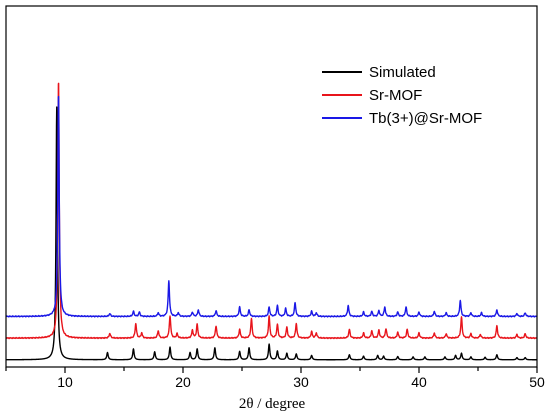  I want to click on x-tick-label: 40, so click(419, 382).